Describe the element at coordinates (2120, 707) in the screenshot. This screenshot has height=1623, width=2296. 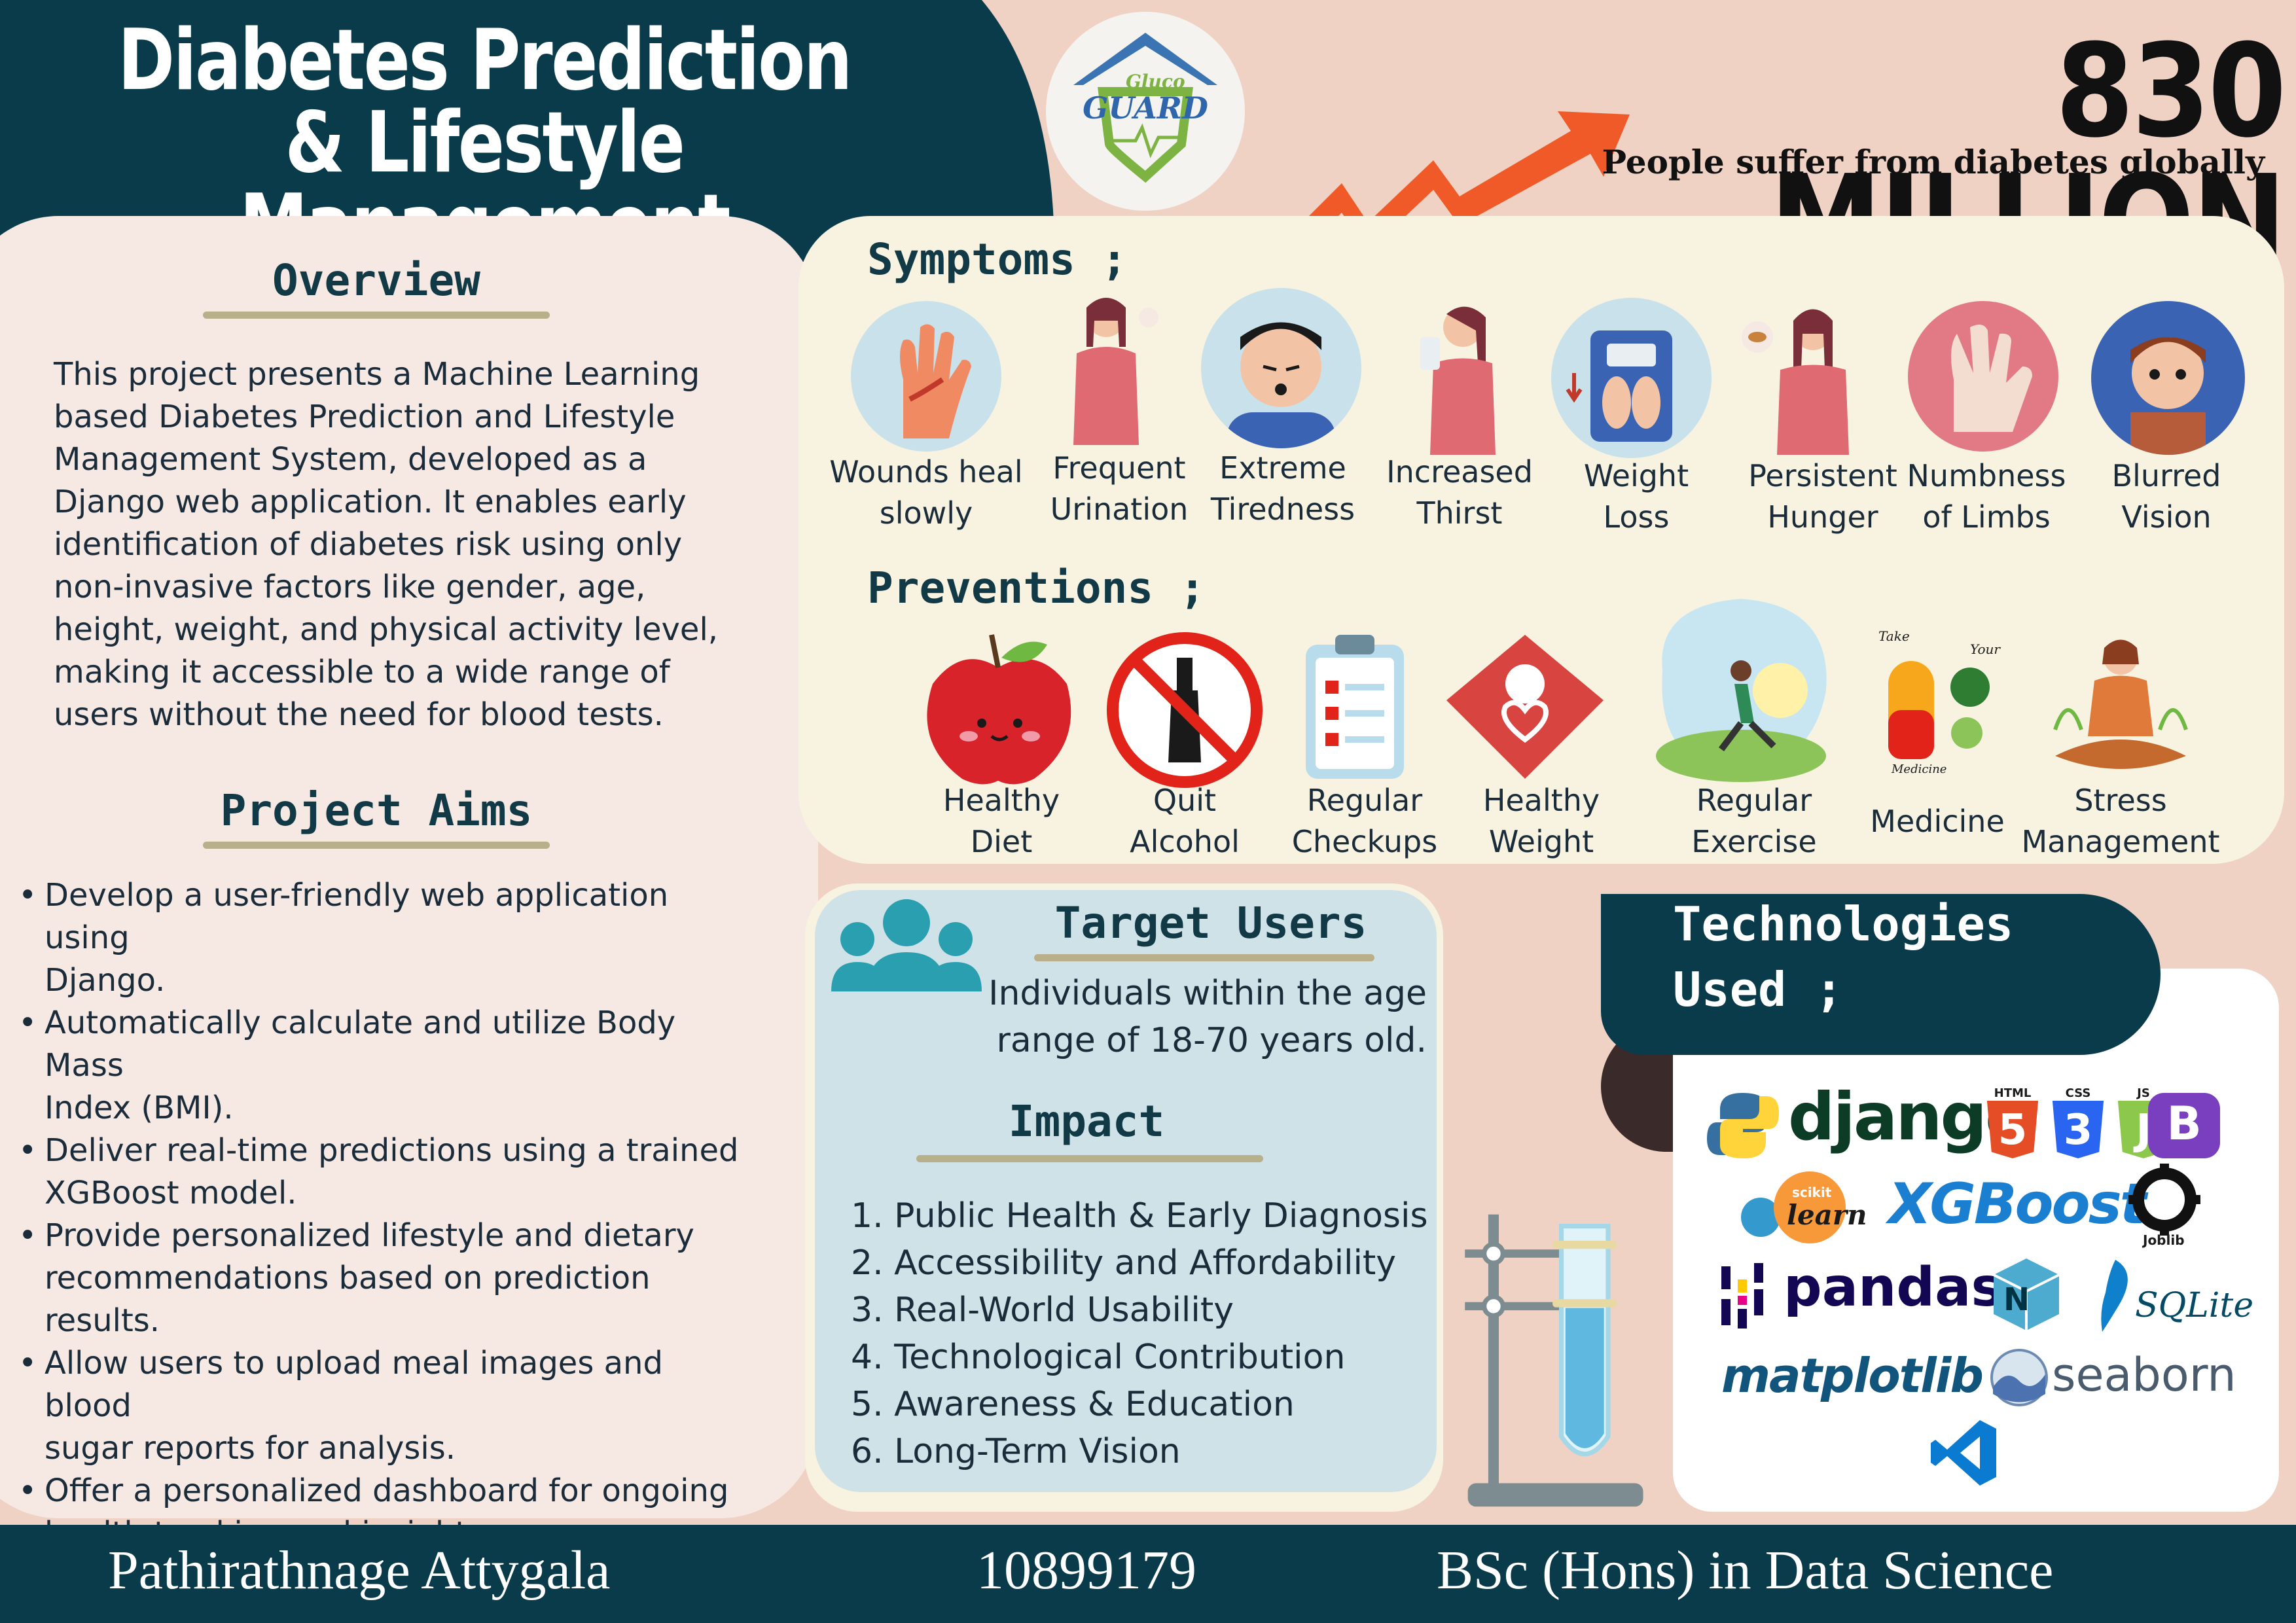
I see `meditation-icon` at that location.